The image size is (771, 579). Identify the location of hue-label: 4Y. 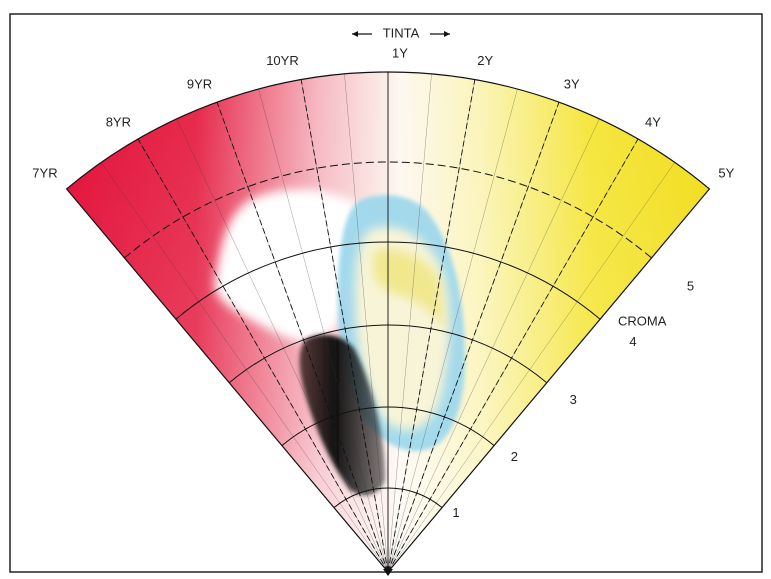
(653, 121).